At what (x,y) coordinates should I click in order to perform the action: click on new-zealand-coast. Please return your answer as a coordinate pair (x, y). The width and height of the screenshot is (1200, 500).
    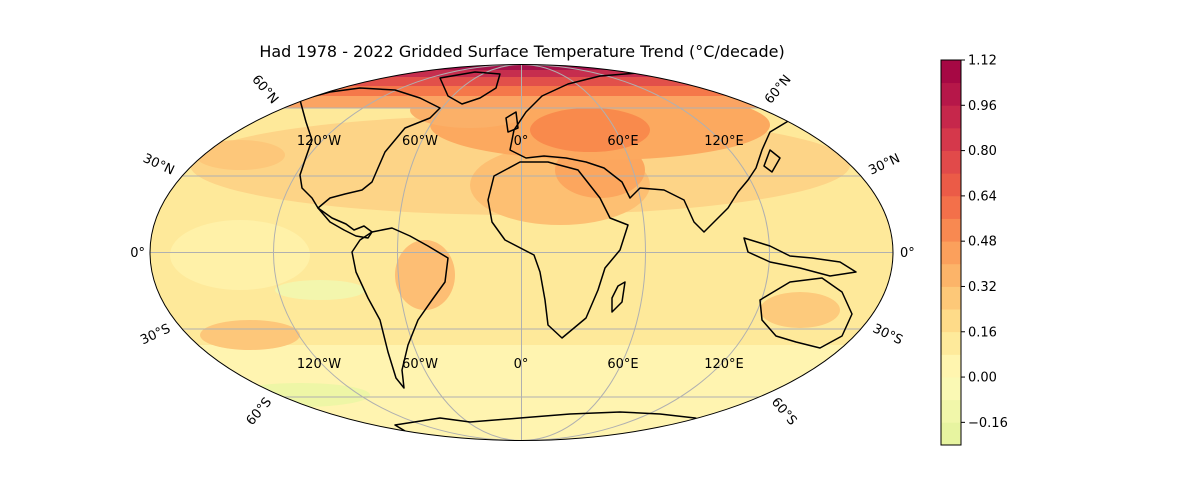
    Looking at the image, I should click on (880, 363).